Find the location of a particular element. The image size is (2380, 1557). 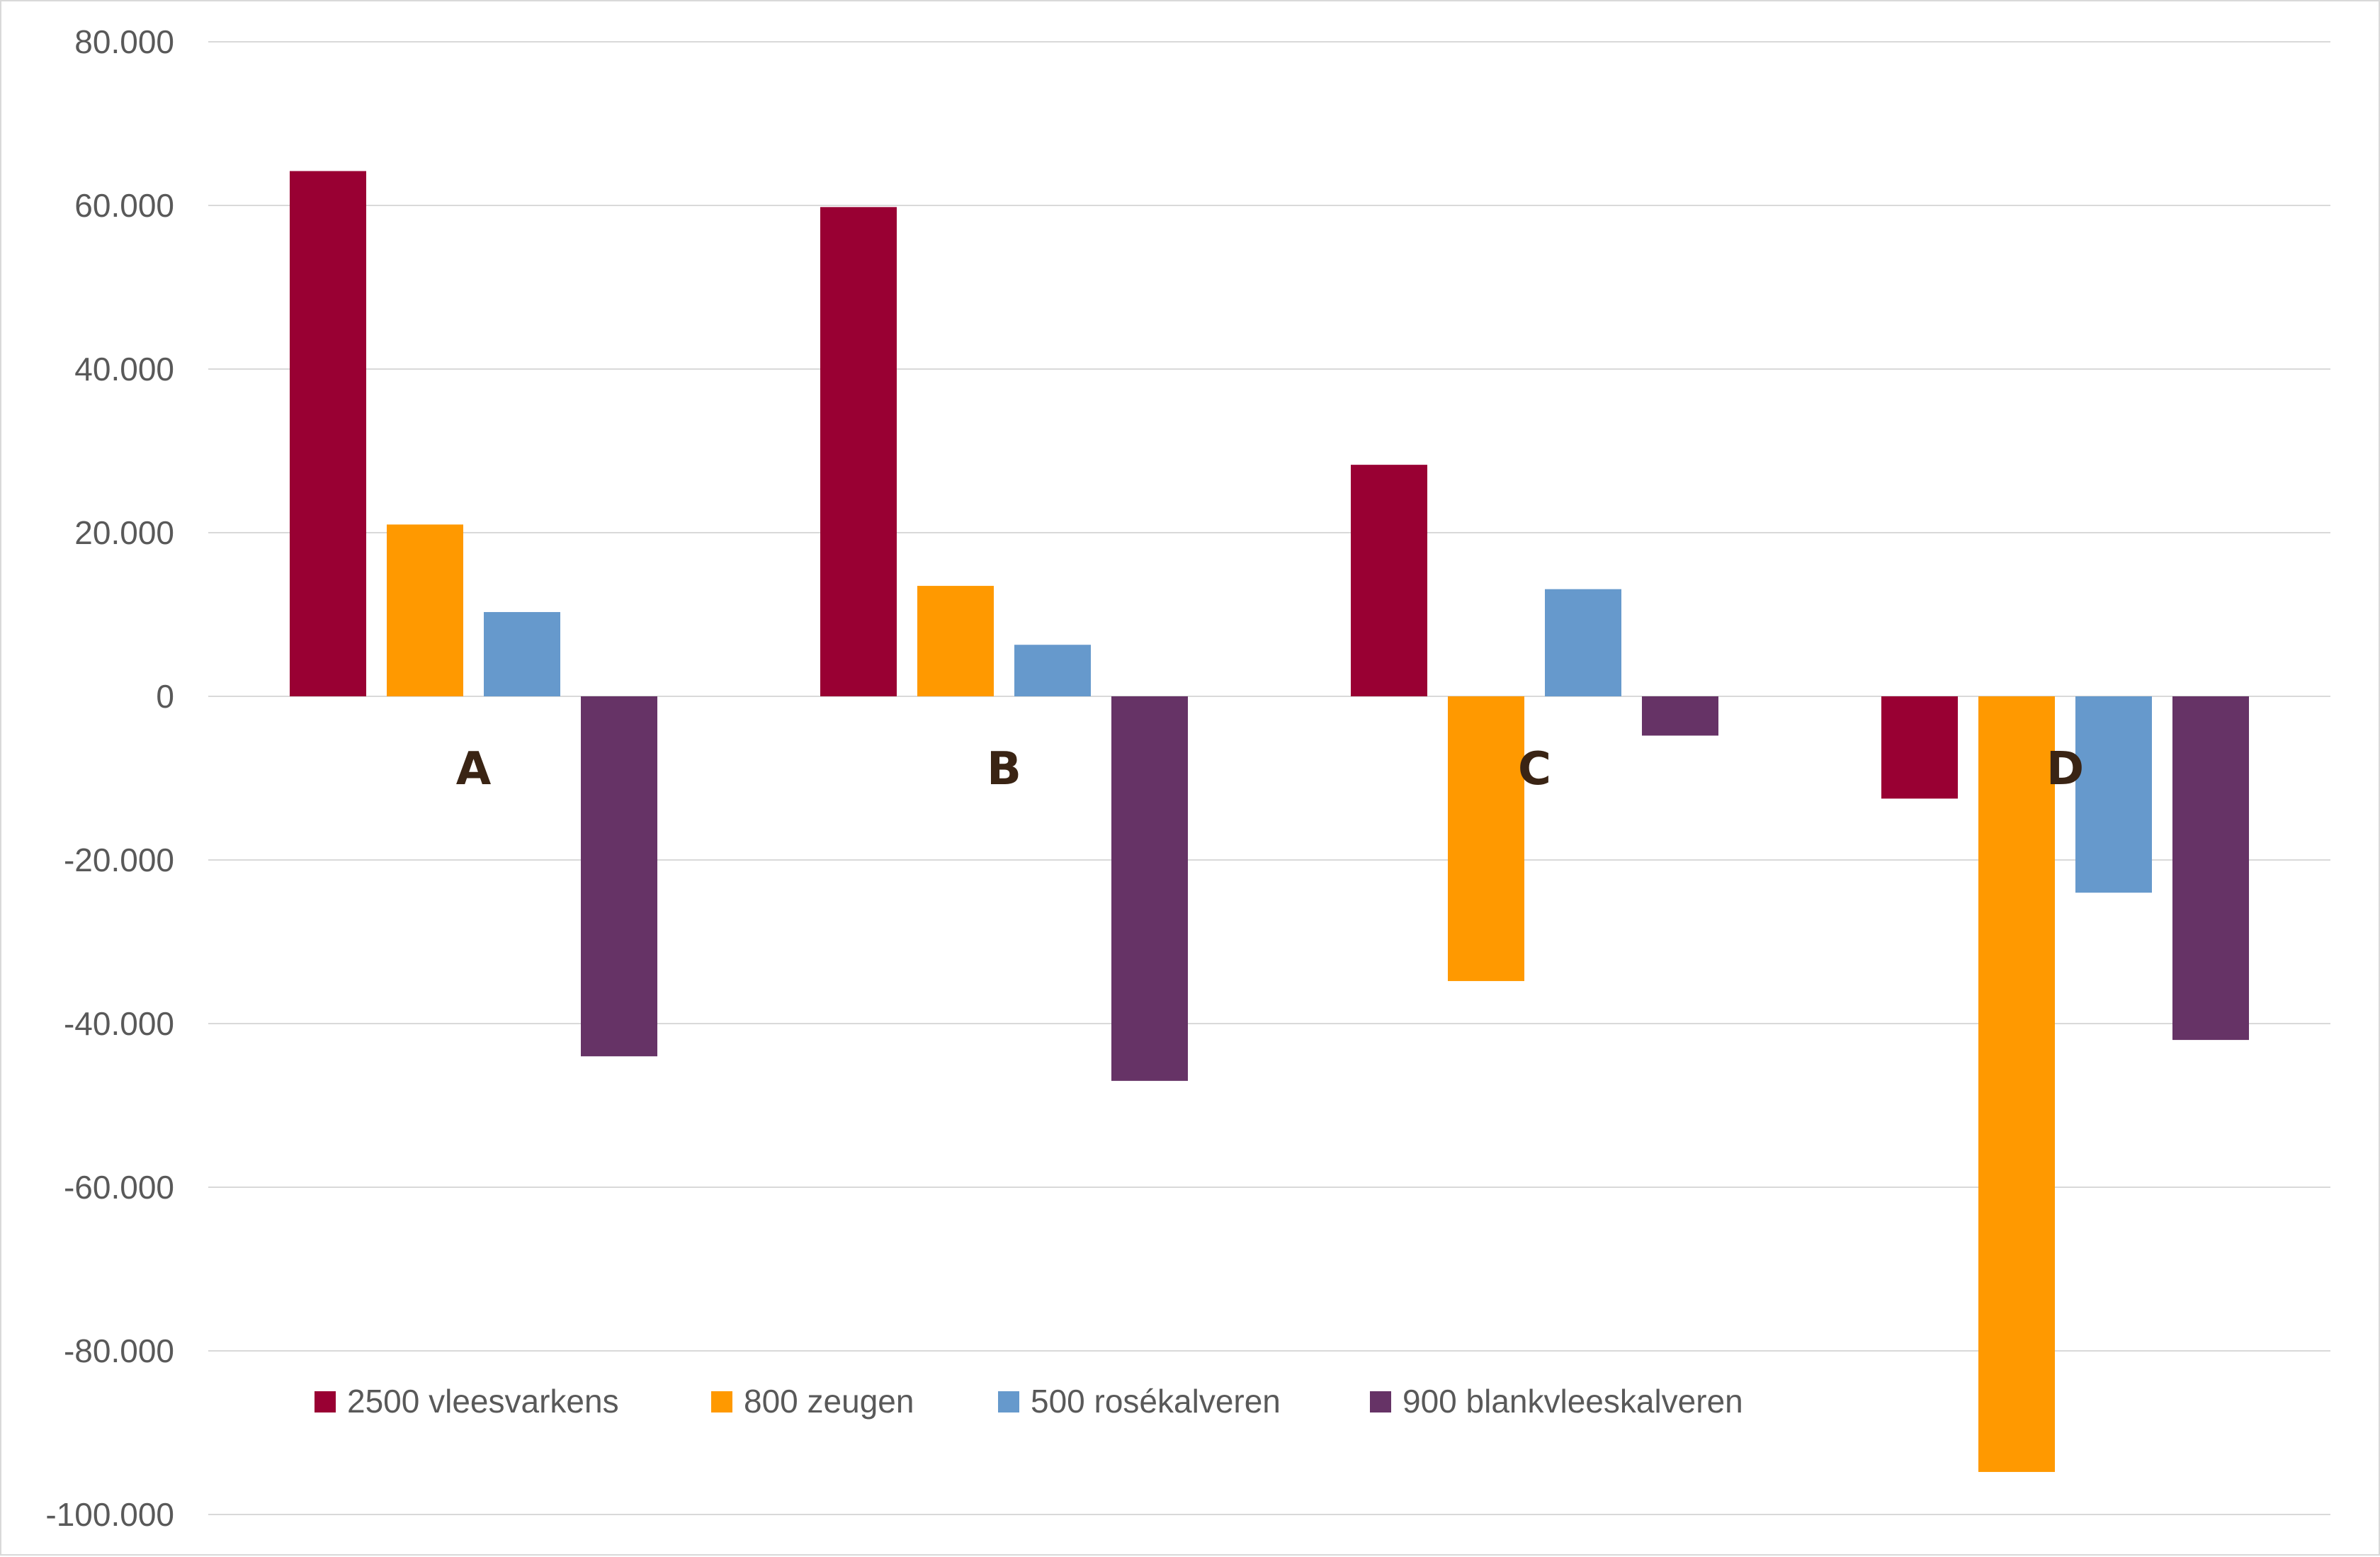

y-tick-label: 80.000 is located at coordinates (124, 41).